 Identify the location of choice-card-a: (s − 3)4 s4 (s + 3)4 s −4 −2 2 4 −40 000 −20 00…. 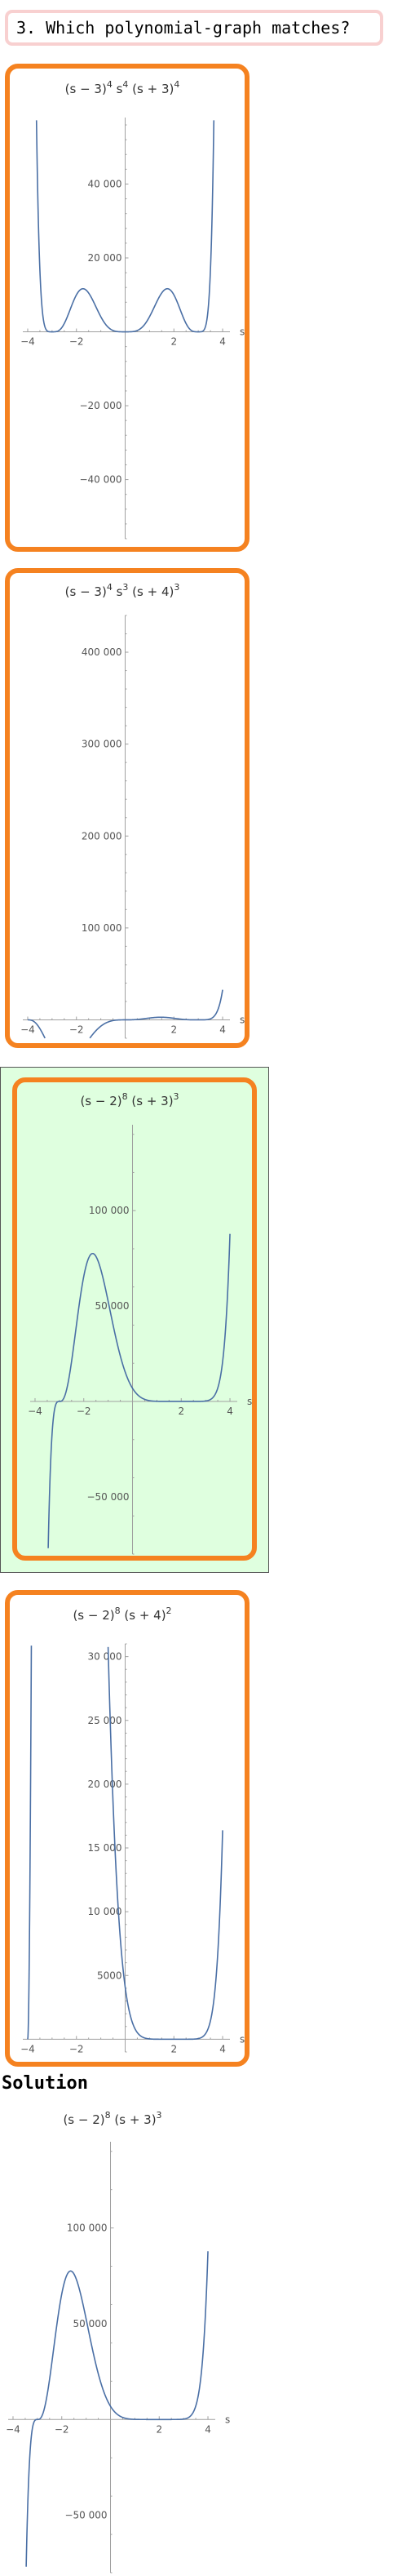
(127, 308).